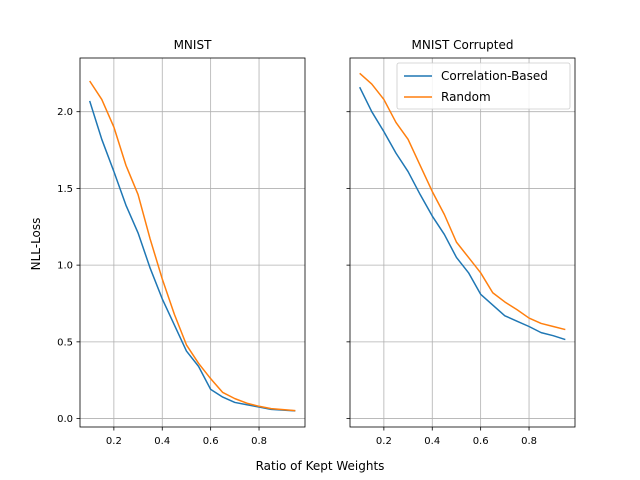  I want to click on y-tick-label: 0.5, so click(65, 342).